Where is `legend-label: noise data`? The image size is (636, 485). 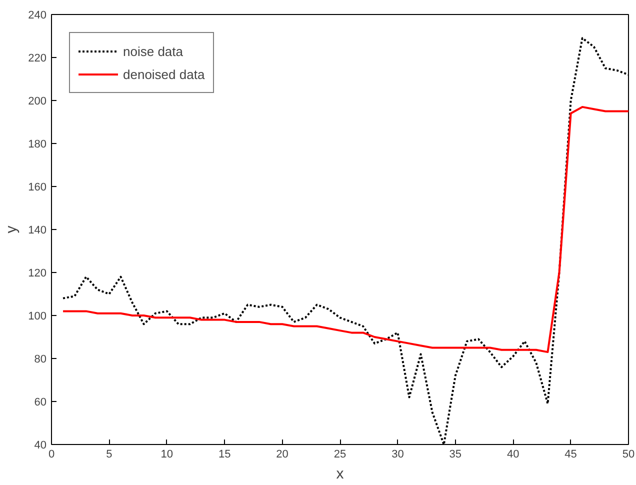 legend-label: noise data is located at coordinates (153, 51).